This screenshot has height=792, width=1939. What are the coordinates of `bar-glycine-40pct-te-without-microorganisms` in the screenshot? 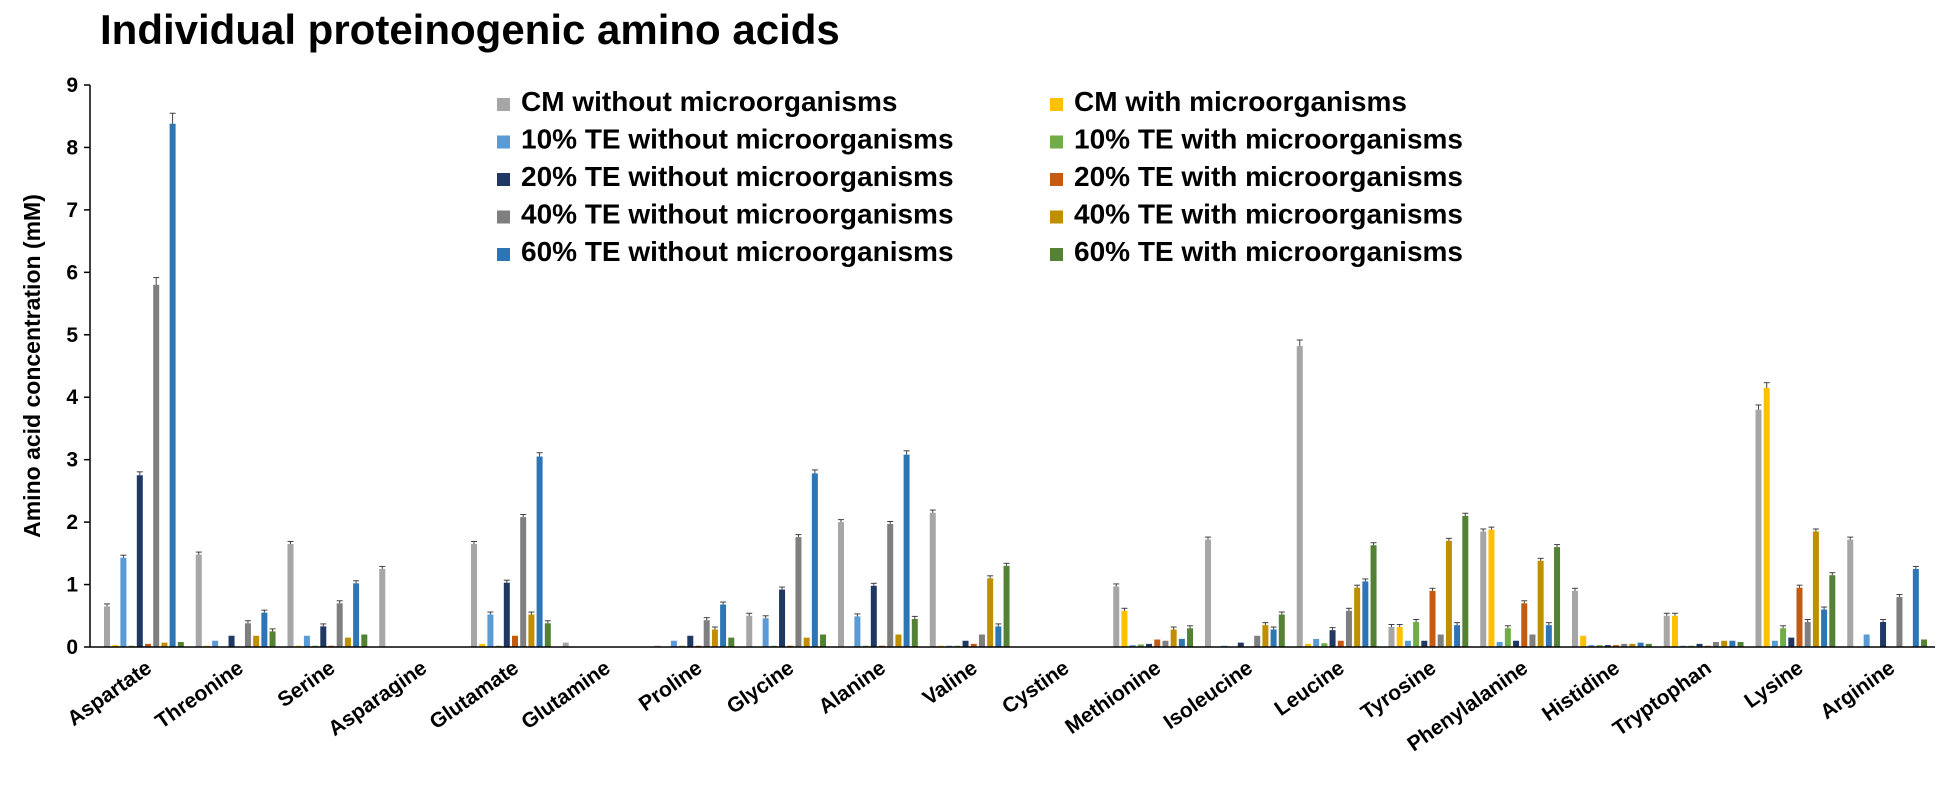 It's located at (798, 592).